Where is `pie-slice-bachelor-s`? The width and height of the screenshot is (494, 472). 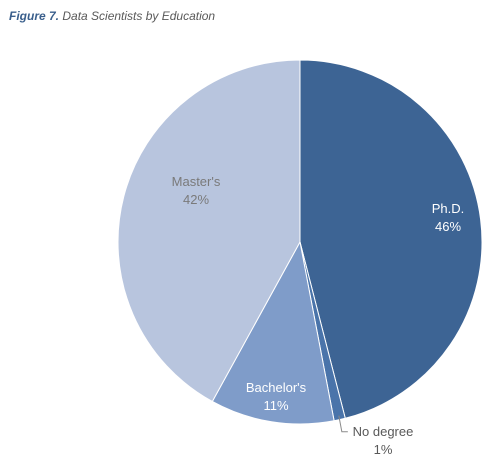
pie-slice-bachelor-s is located at coordinates (273, 332).